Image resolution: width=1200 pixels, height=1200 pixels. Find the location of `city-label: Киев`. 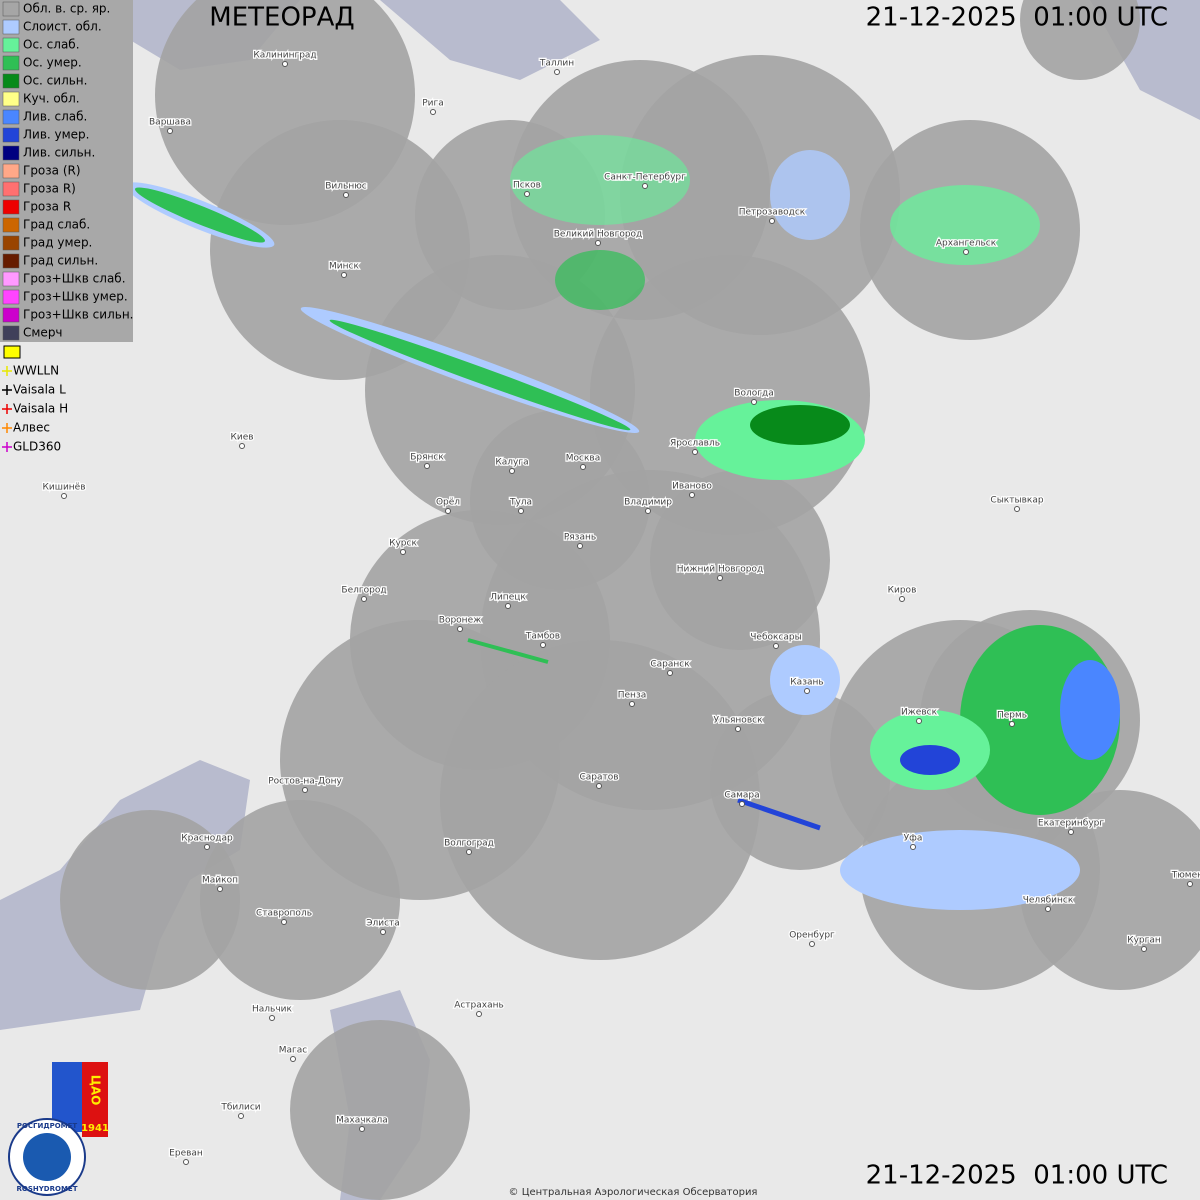

city-label: Киев is located at coordinates (241, 438).